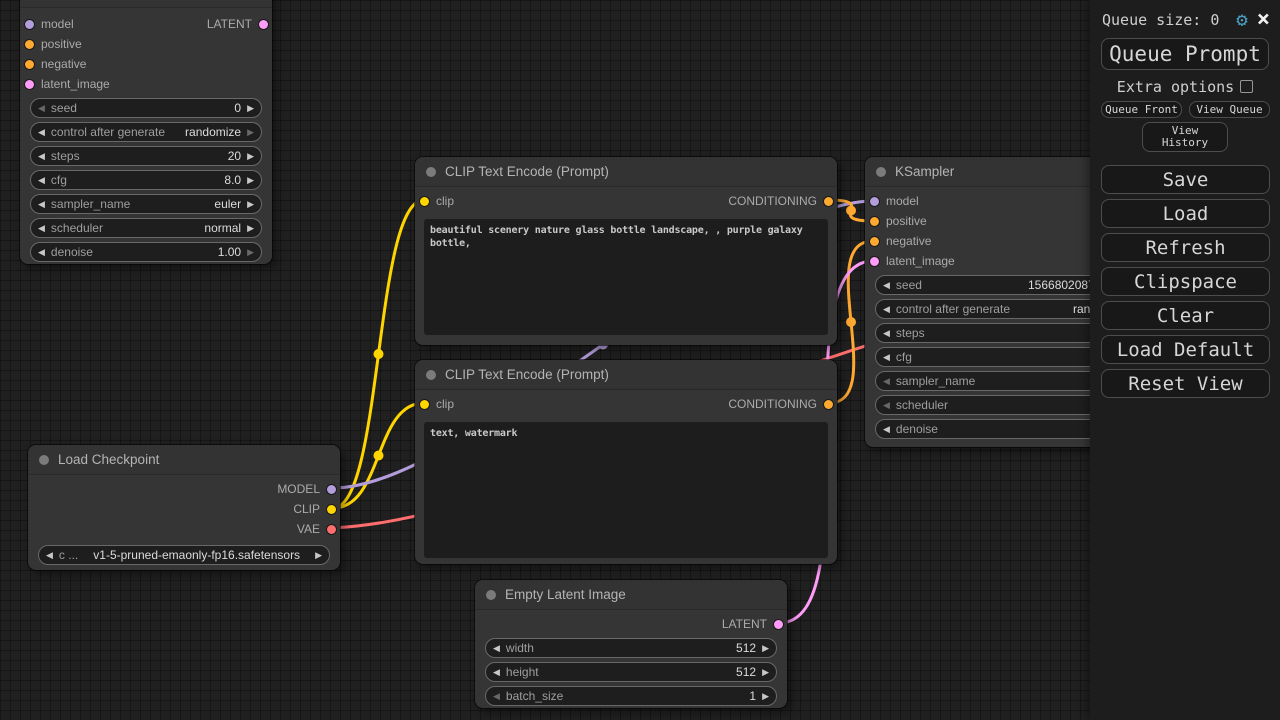 This screenshot has height=720, width=1280. Describe the element at coordinates (331, 529) in the screenshot. I see `vae-slot-icon` at that location.